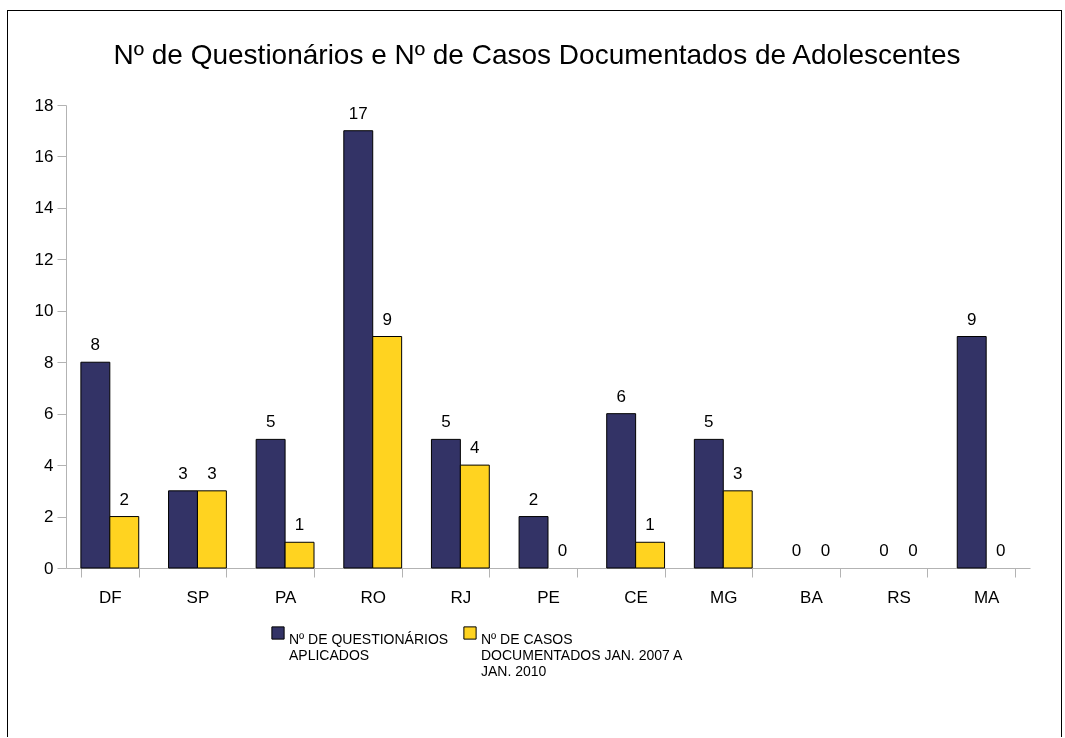 This screenshot has height=738, width=1065. Describe the element at coordinates (461, 597) in the screenshot. I see `x-tick-label: RJ` at that location.